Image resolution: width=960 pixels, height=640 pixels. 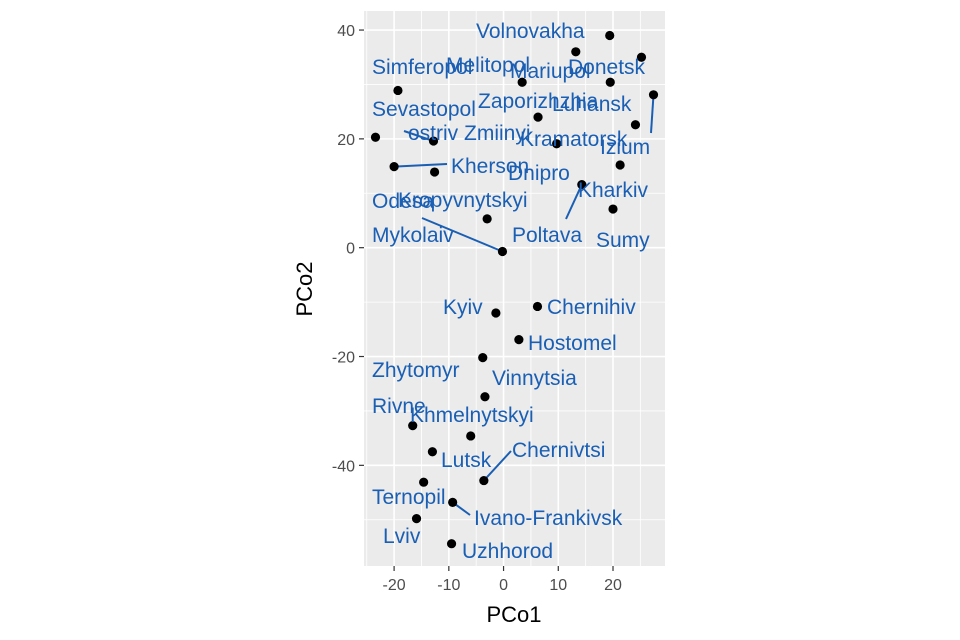 What do you see at coordinates (513, 614) in the screenshot?
I see `x-axis-title: PCo1` at bounding box center [513, 614].